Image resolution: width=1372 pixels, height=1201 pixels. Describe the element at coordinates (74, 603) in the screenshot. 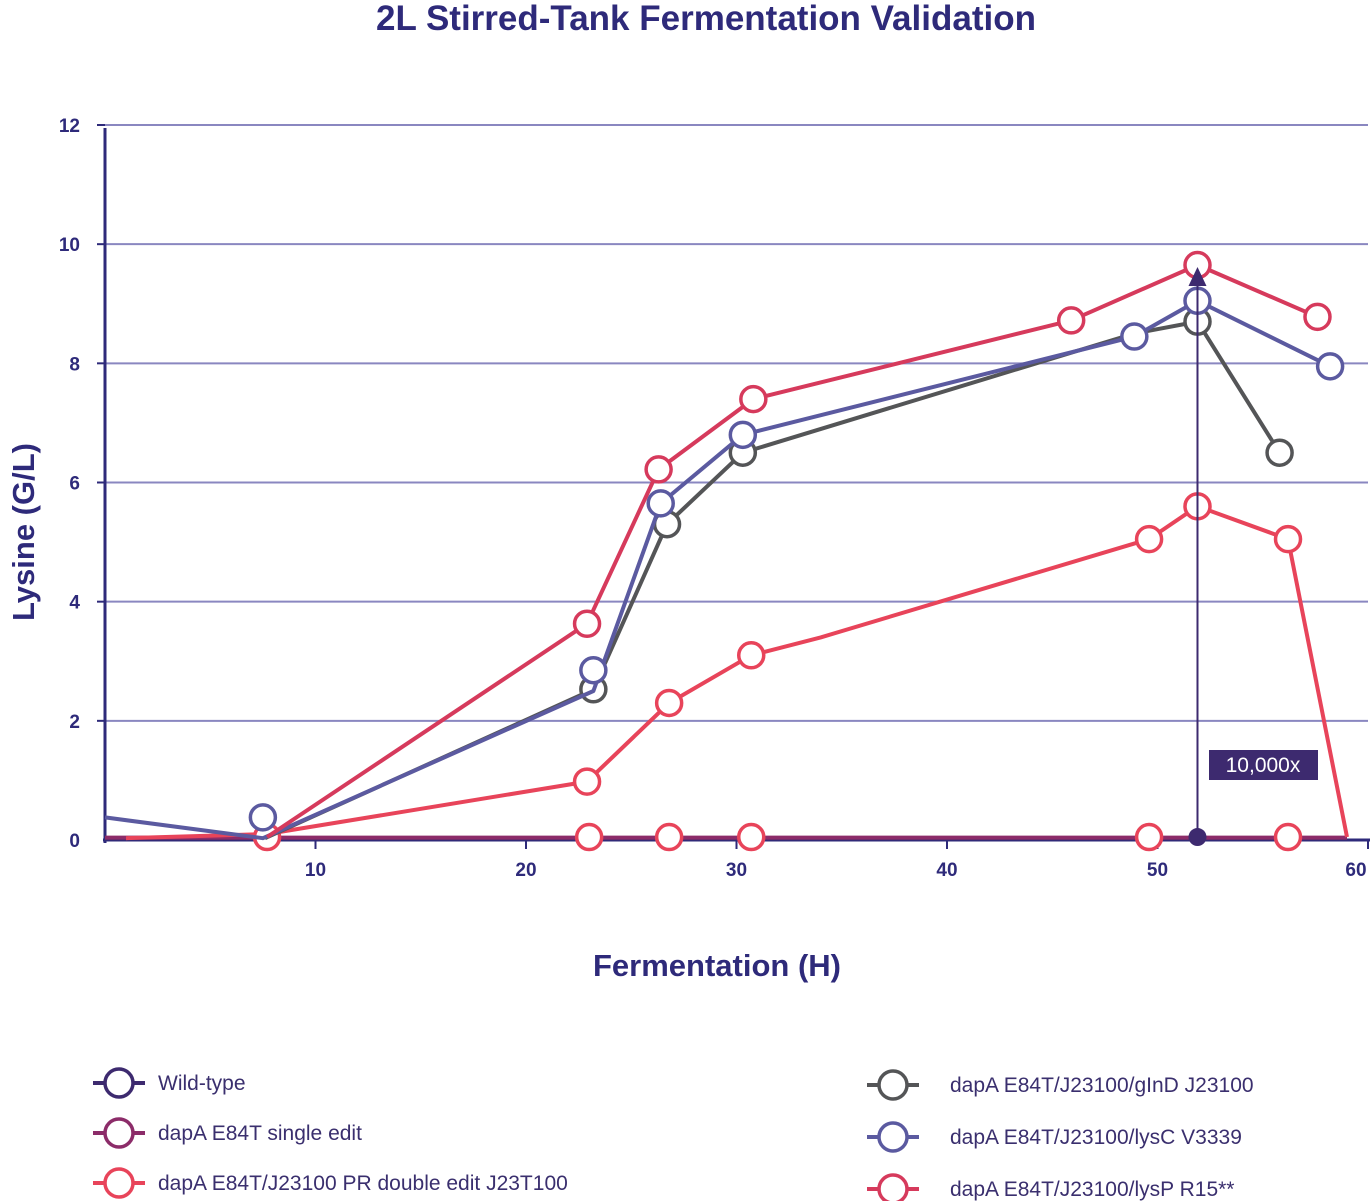

I see `y-tick-label: 4` at that location.